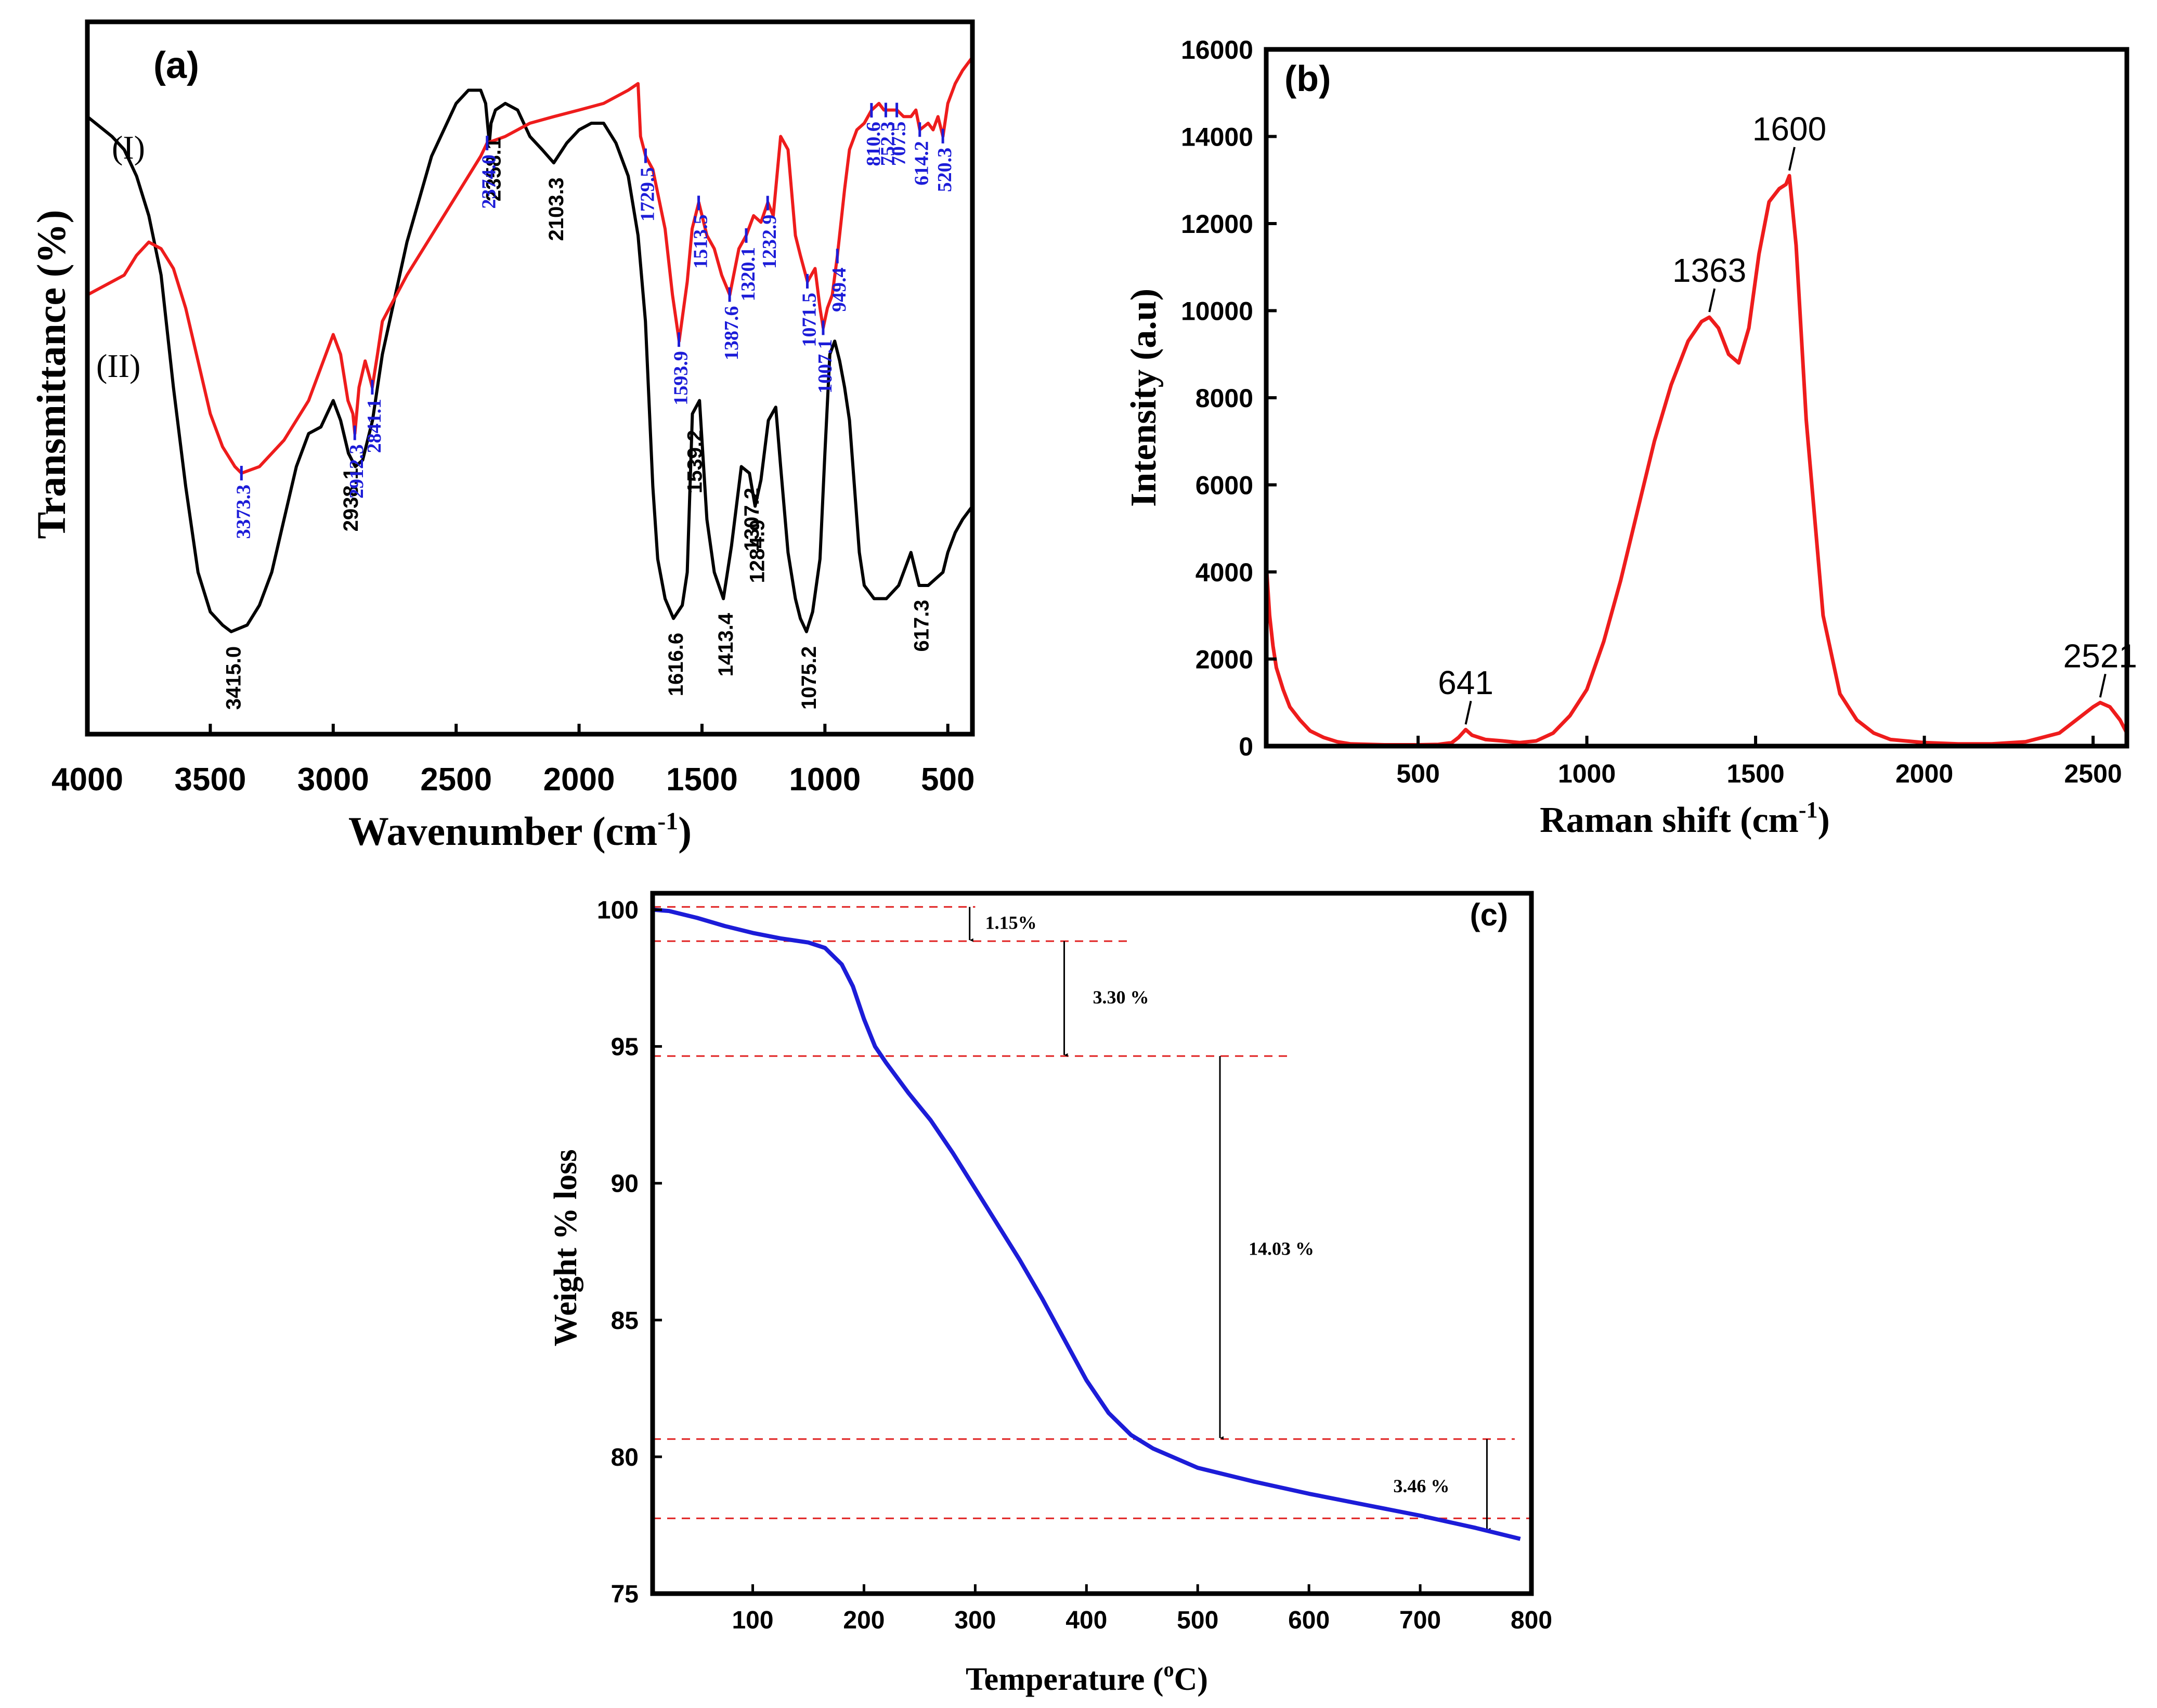  Describe the element at coordinates (234, 678) in the screenshot. I see `ftir-annotation-black: 3415.0` at that location.